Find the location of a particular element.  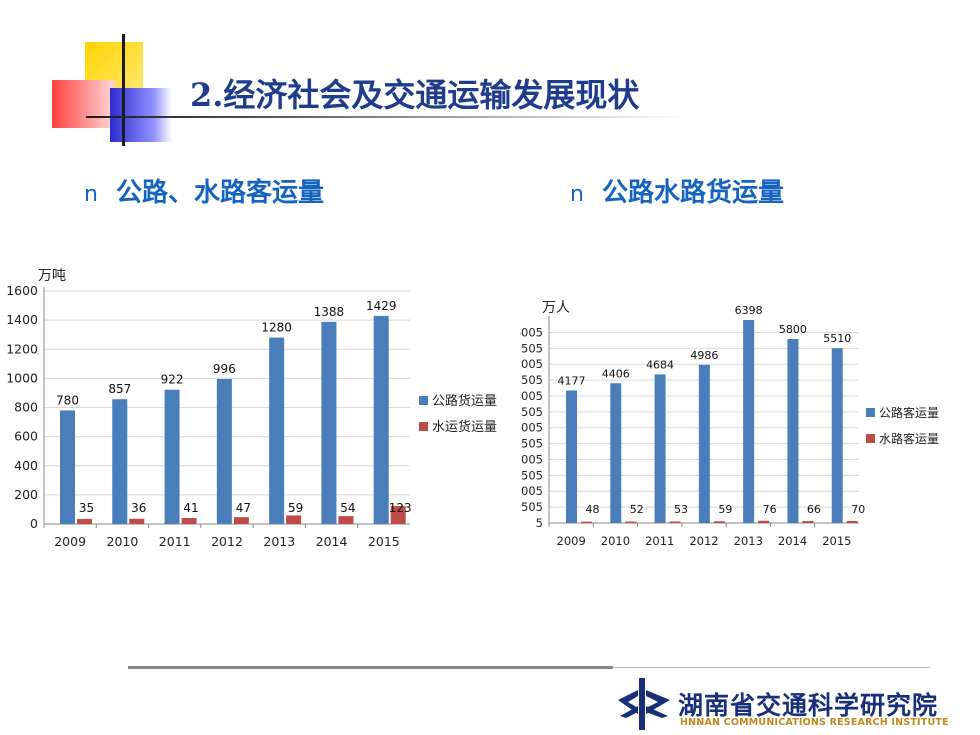

x-tick-label: 2013 is located at coordinates (748, 541).